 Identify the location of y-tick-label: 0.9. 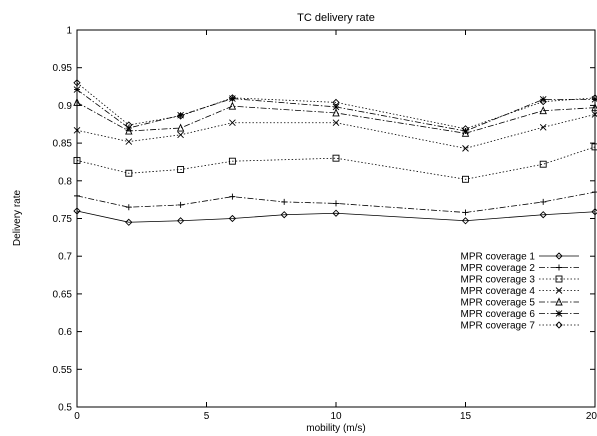
(65, 106).